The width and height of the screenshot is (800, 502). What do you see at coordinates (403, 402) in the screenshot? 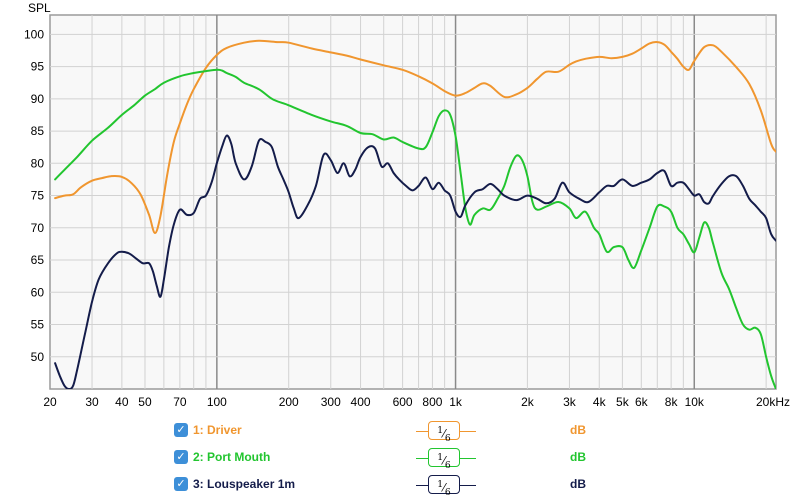
I see `x-tick-label: 600` at bounding box center [403, 402].